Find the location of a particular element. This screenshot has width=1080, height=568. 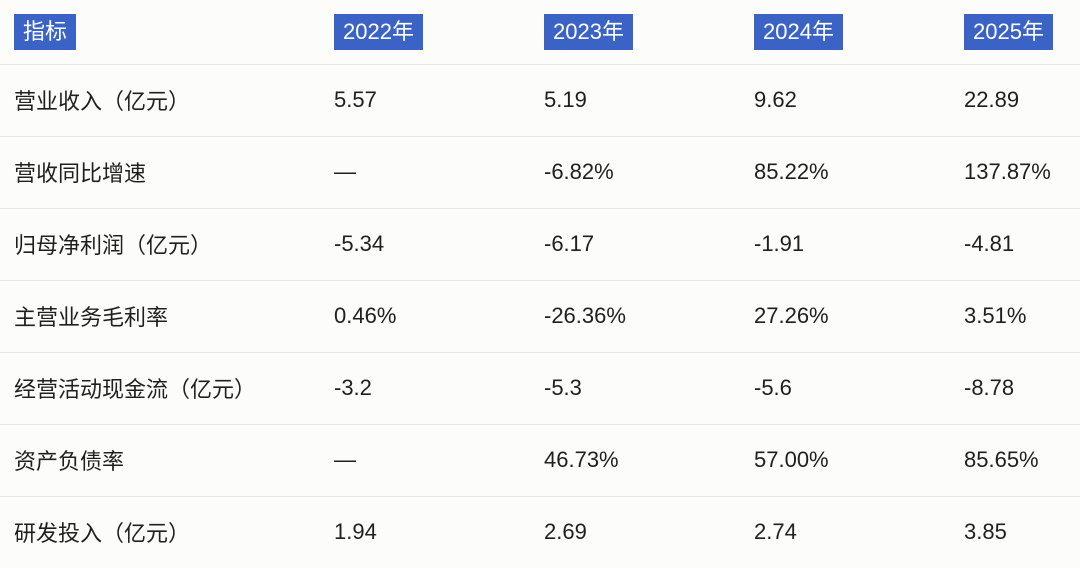

header-cell-2025: 2025年 is located at coordinates (1015, 32).